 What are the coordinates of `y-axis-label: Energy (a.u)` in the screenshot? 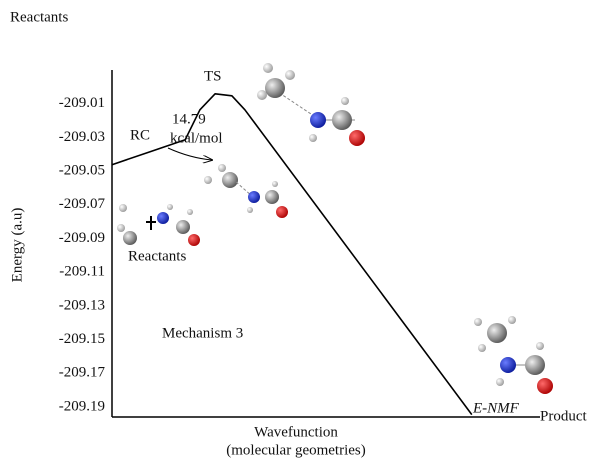 It's located at (17, 245).